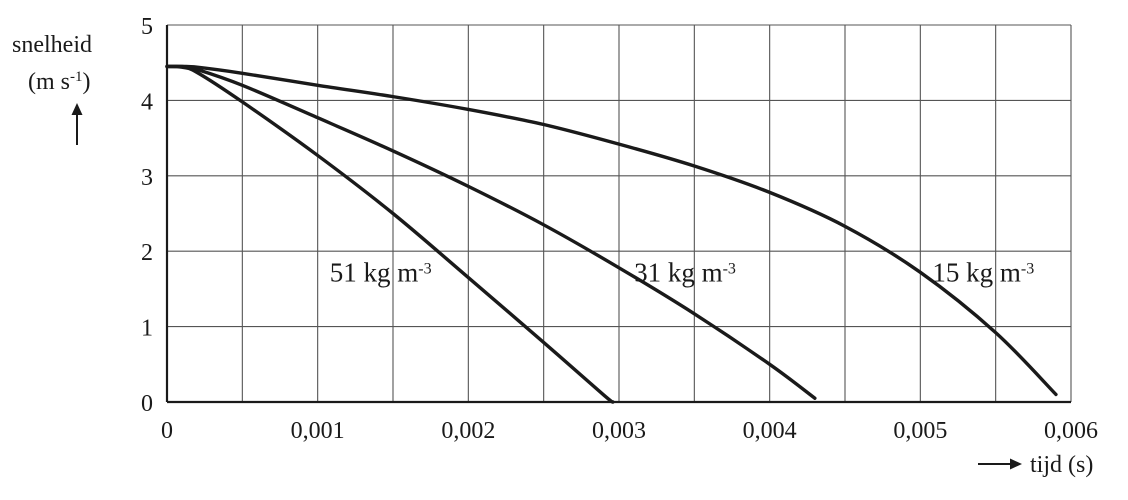 The image size is (1128, 500). What do you see at coordinates (147, 102) in the screenshot?
I see `y-tick-label: 4` at bounding box center [147, 102].